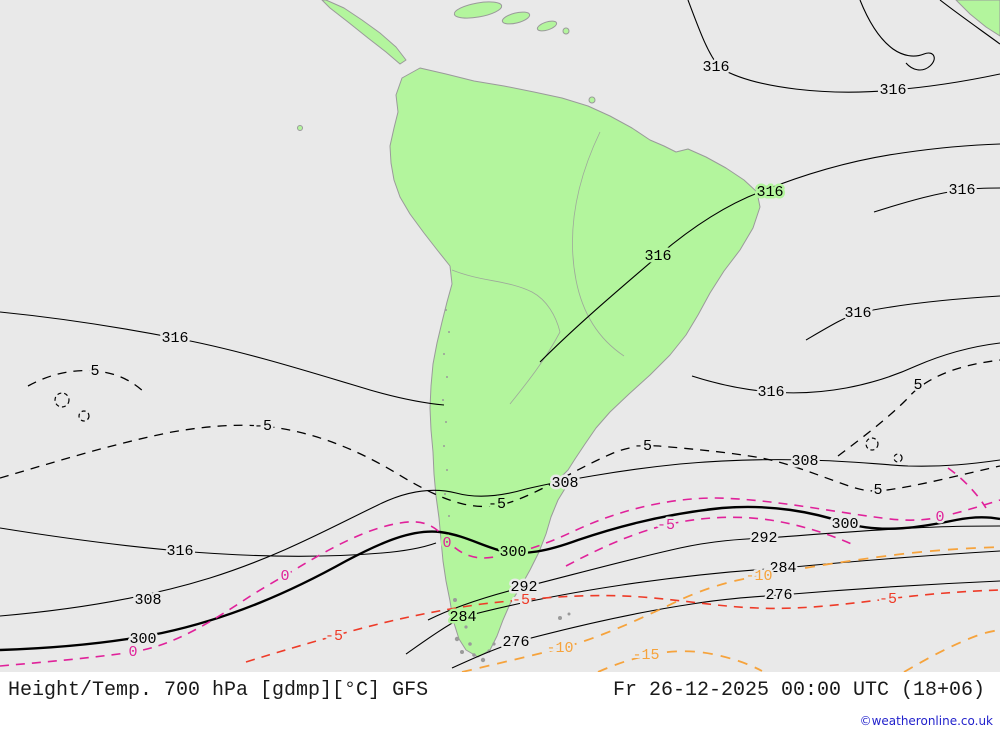  I want to click on central-america-landmass, so click(364, 32).